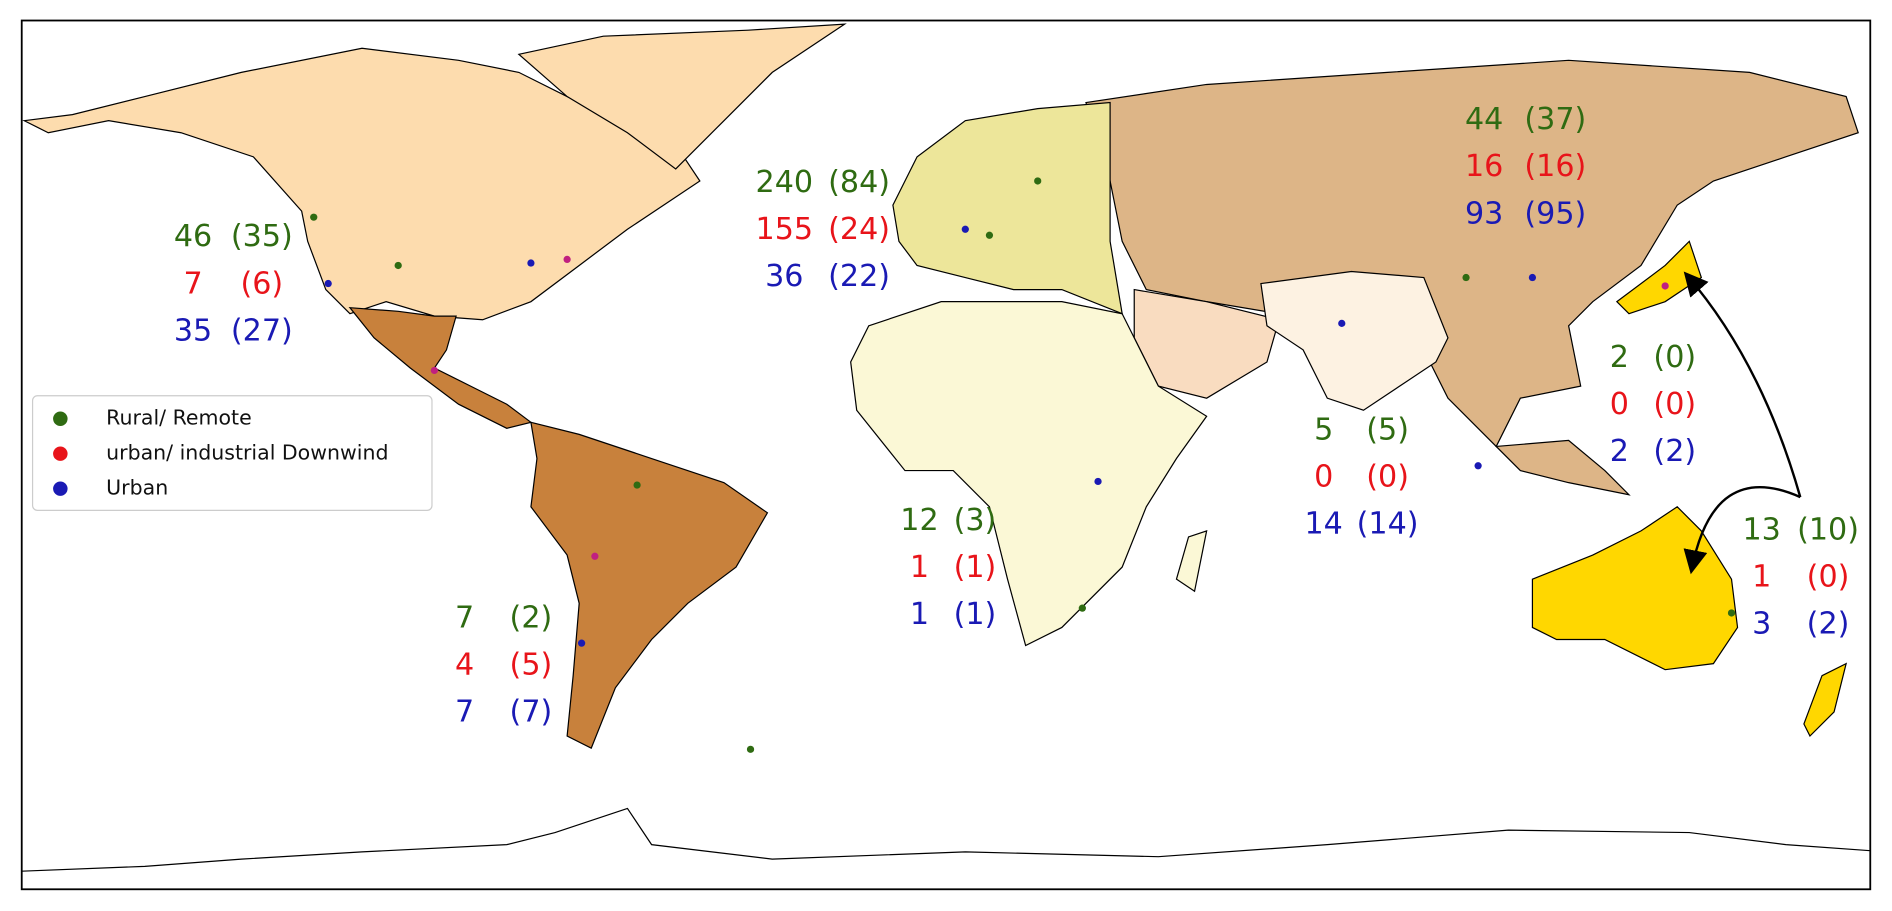 The image size is (1892, 911). What do you see at coordinates (859, 229) in the screenshot?
I see `site-count-paren: (24)` at bounding box center [859, 229].